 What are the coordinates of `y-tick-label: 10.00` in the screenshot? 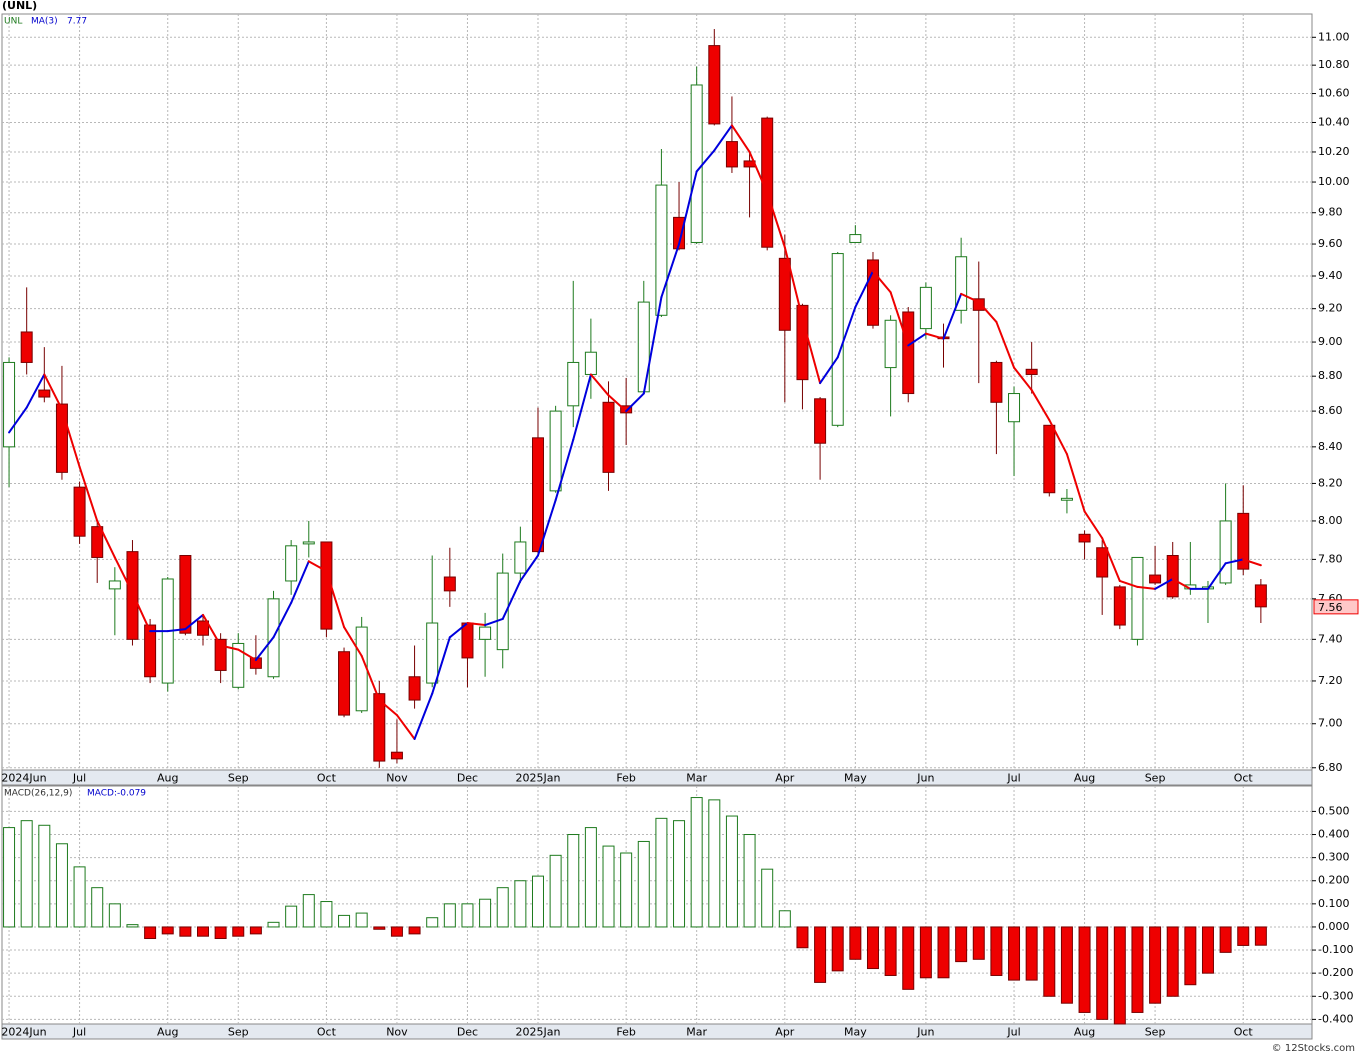 It's located at (1334, 181).